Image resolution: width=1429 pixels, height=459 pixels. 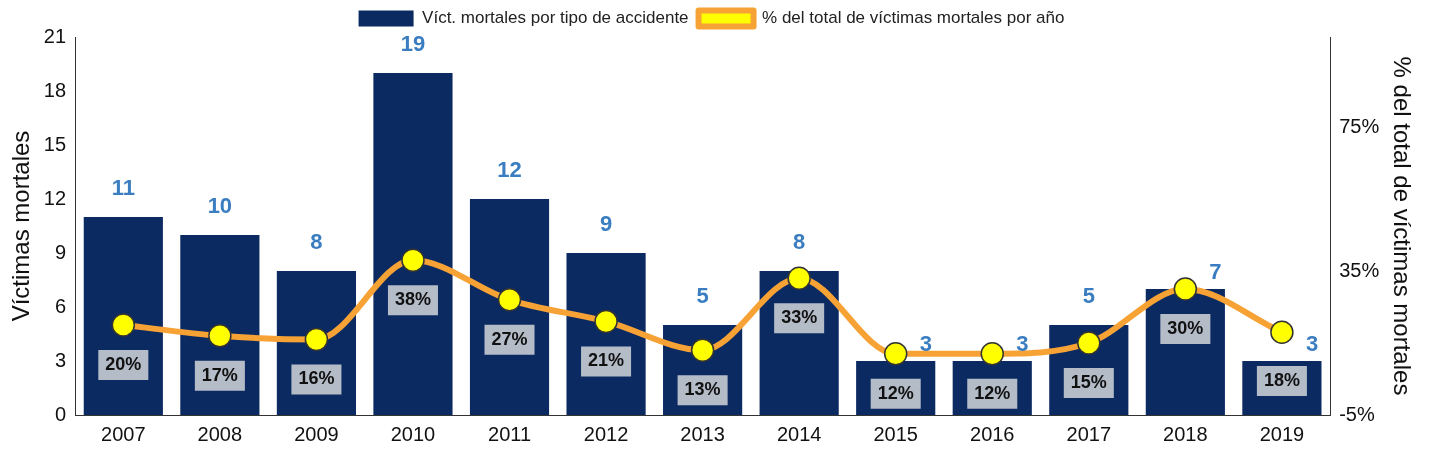 I want to click on x-tick-label: 2008, so click(x=220, y=433).